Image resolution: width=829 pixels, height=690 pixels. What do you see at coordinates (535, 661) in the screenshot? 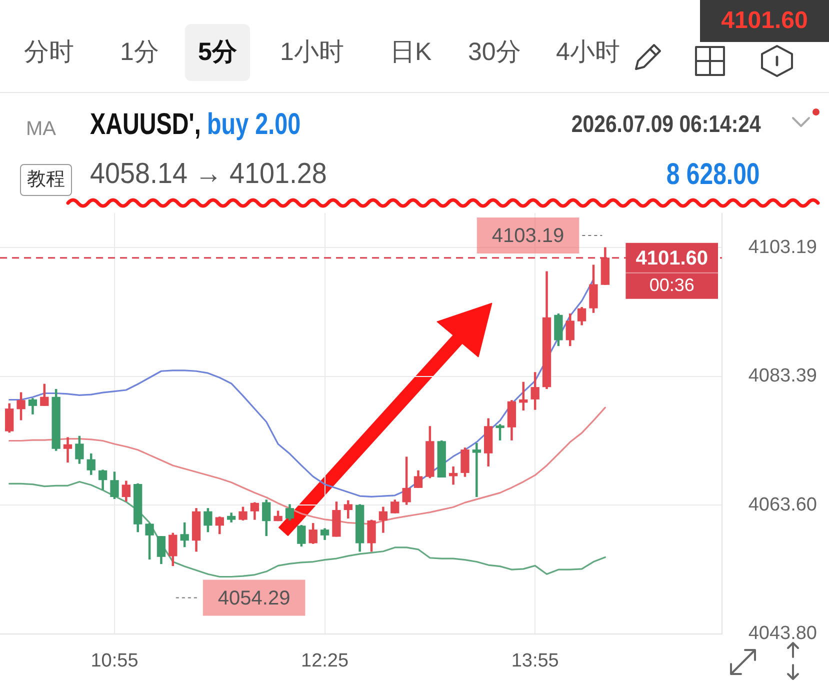
I see `x-tick-label: 13:55` at bounding box center [535, 661].